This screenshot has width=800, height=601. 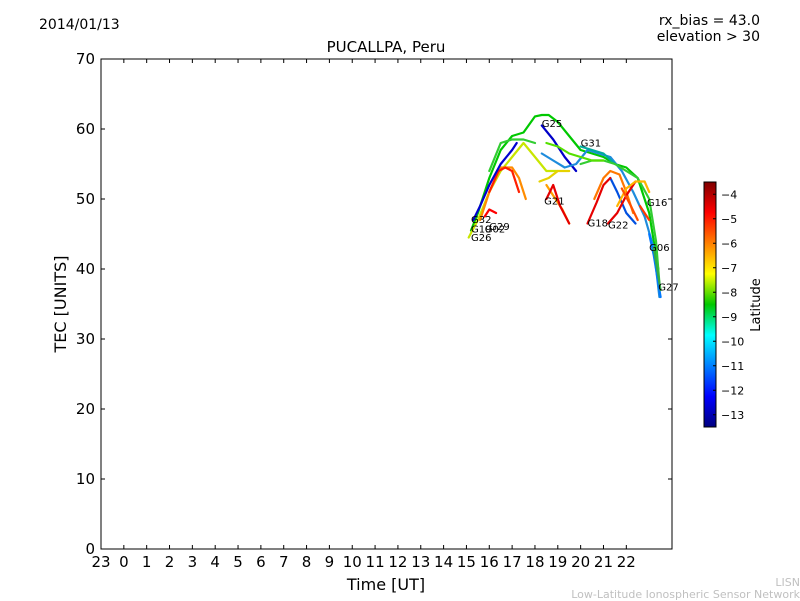 What do you see at coordinates (443, 562) in the screenshot?
I see `x-tick-label: 14` at bounding box center [443, 562].